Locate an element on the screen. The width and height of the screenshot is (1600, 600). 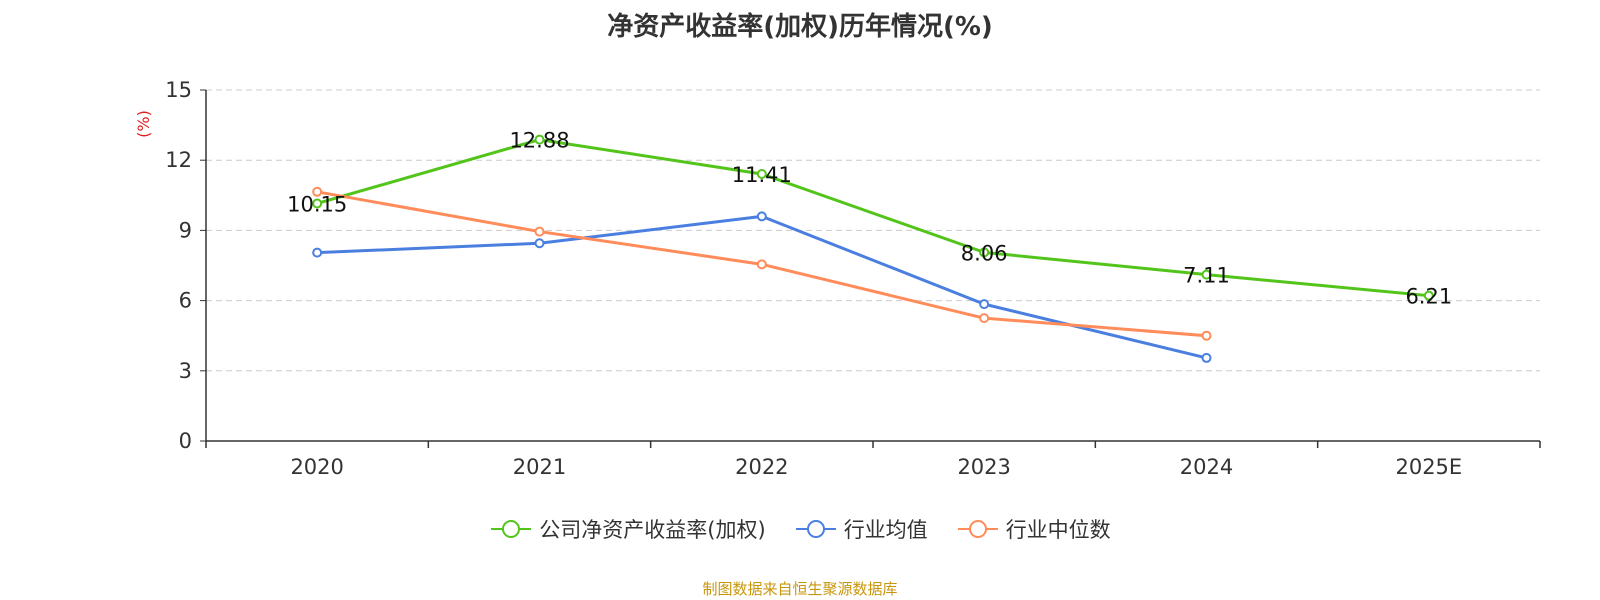
legend-item: 行业中位数 is located at coordinates (1033, 529).